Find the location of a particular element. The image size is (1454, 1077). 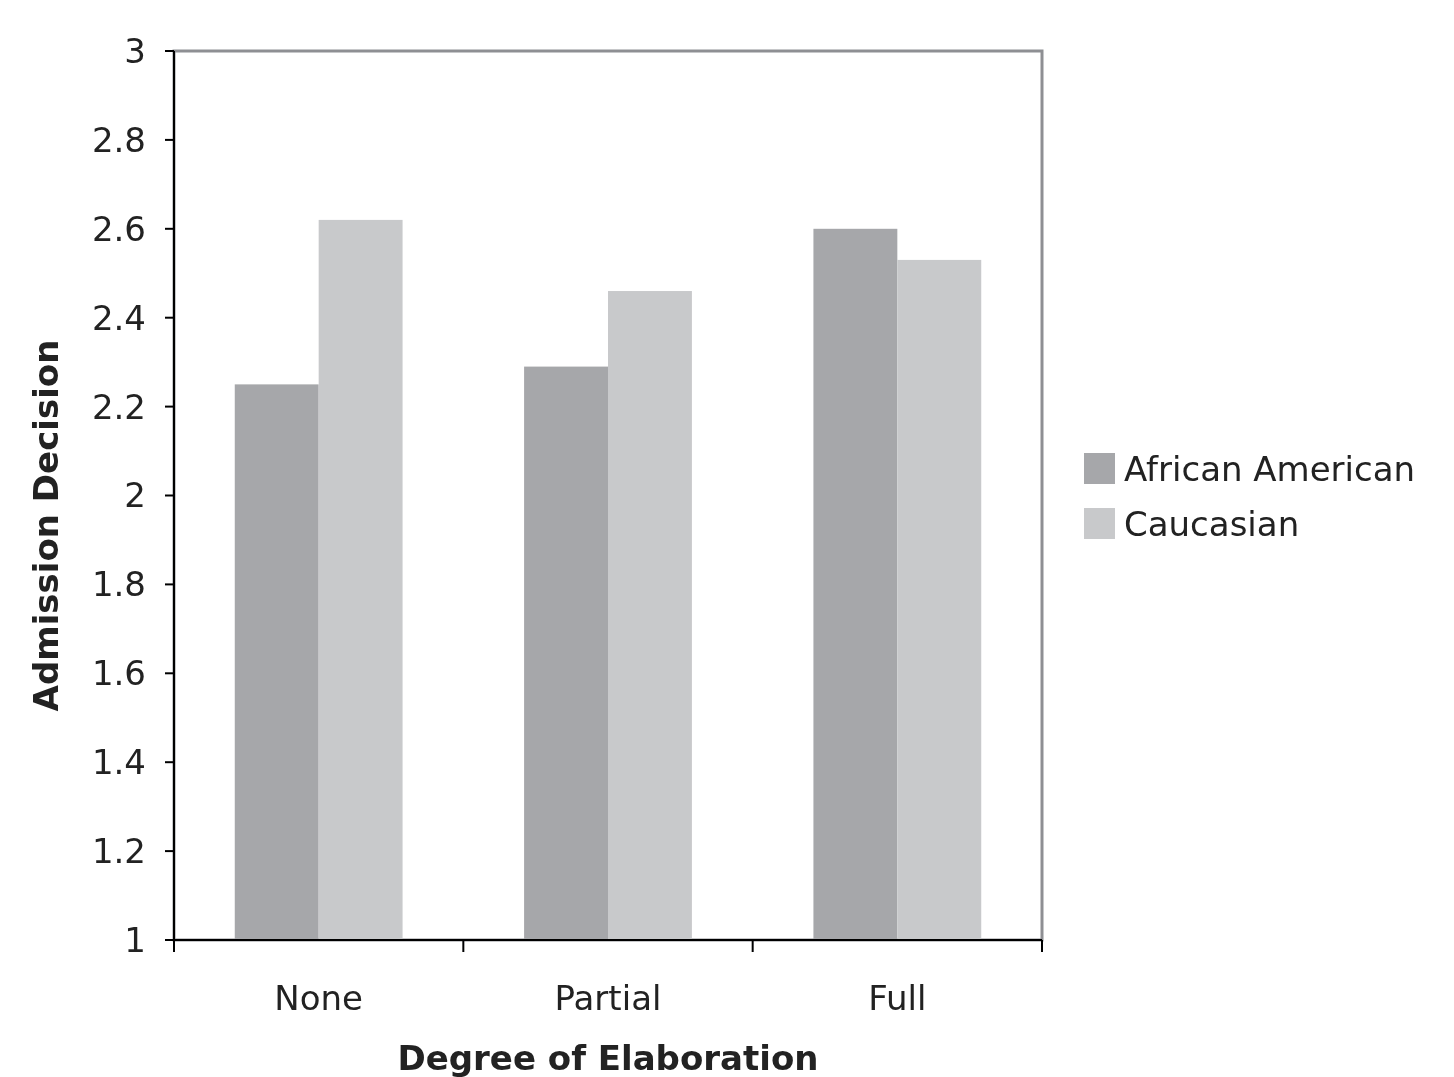

legend-label: Caucasian is located at coordinates (1212, 523).